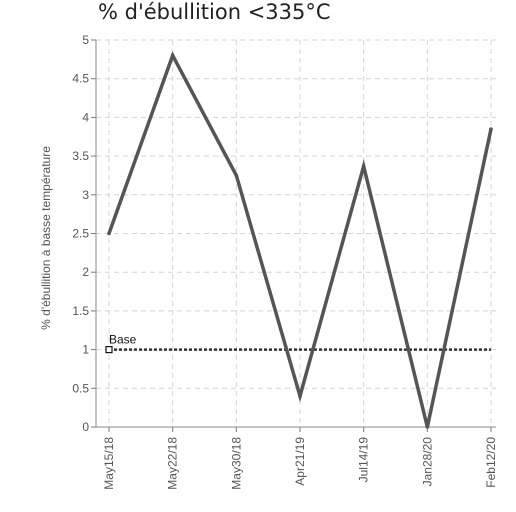 This screenshot has height=512, width=516. What do you see at coordinates (80, 388) in the screenshot?
I see `y-tick-label: 0.5` at bounding box center [80, 388].